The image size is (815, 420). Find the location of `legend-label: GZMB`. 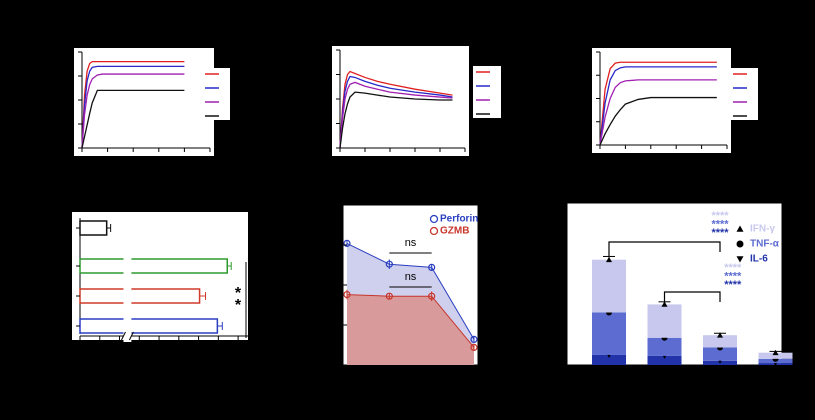

legend-label: GZMB is located at coordinates (454, 231).